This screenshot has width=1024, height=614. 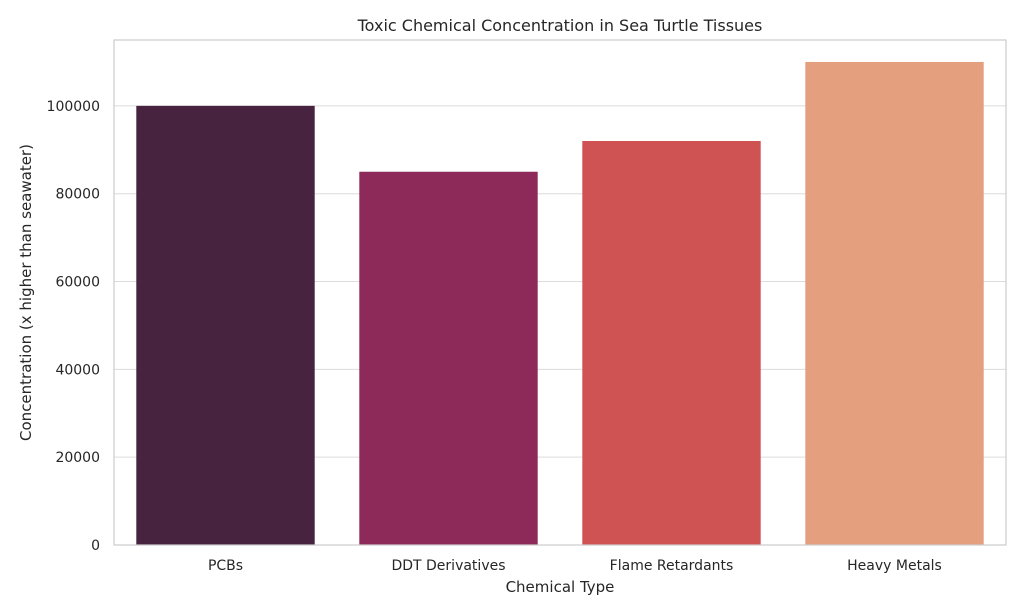 I want to click on x-tick-label: Heavy Metals, so click(x=894, y=566).